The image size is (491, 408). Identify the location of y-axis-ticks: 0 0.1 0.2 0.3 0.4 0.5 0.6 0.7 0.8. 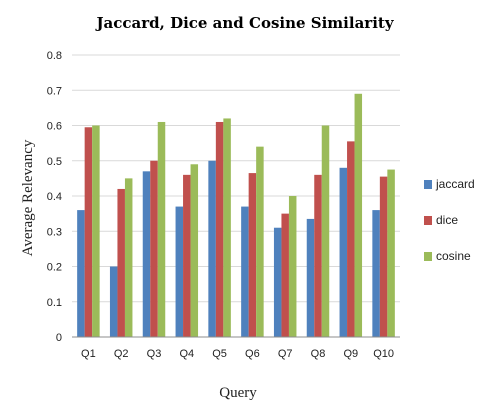
(54, 197).